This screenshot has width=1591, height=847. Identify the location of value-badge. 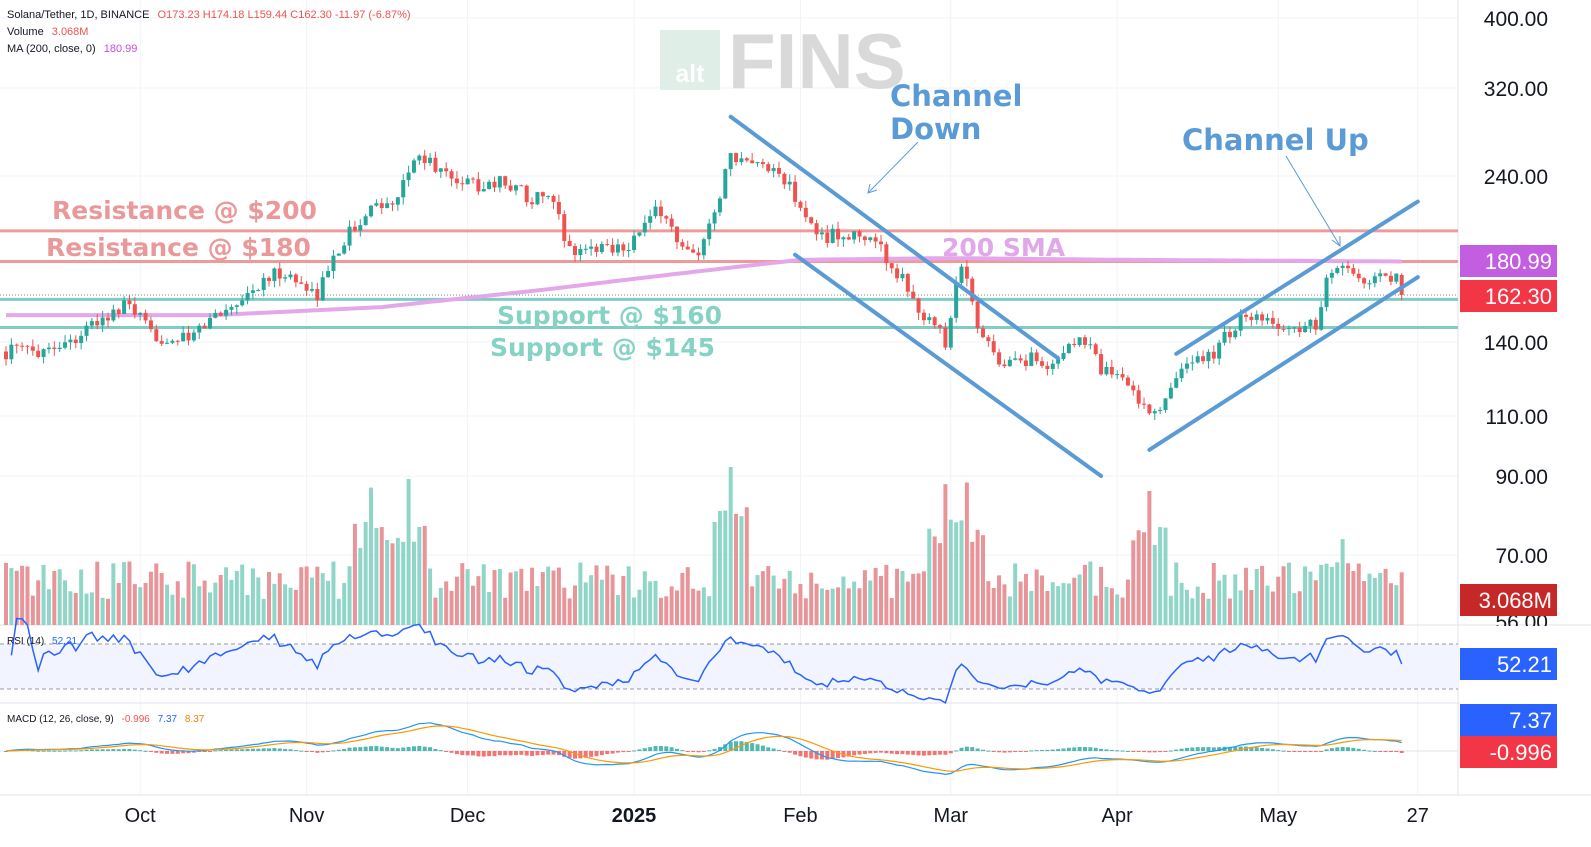
(1508, 261).